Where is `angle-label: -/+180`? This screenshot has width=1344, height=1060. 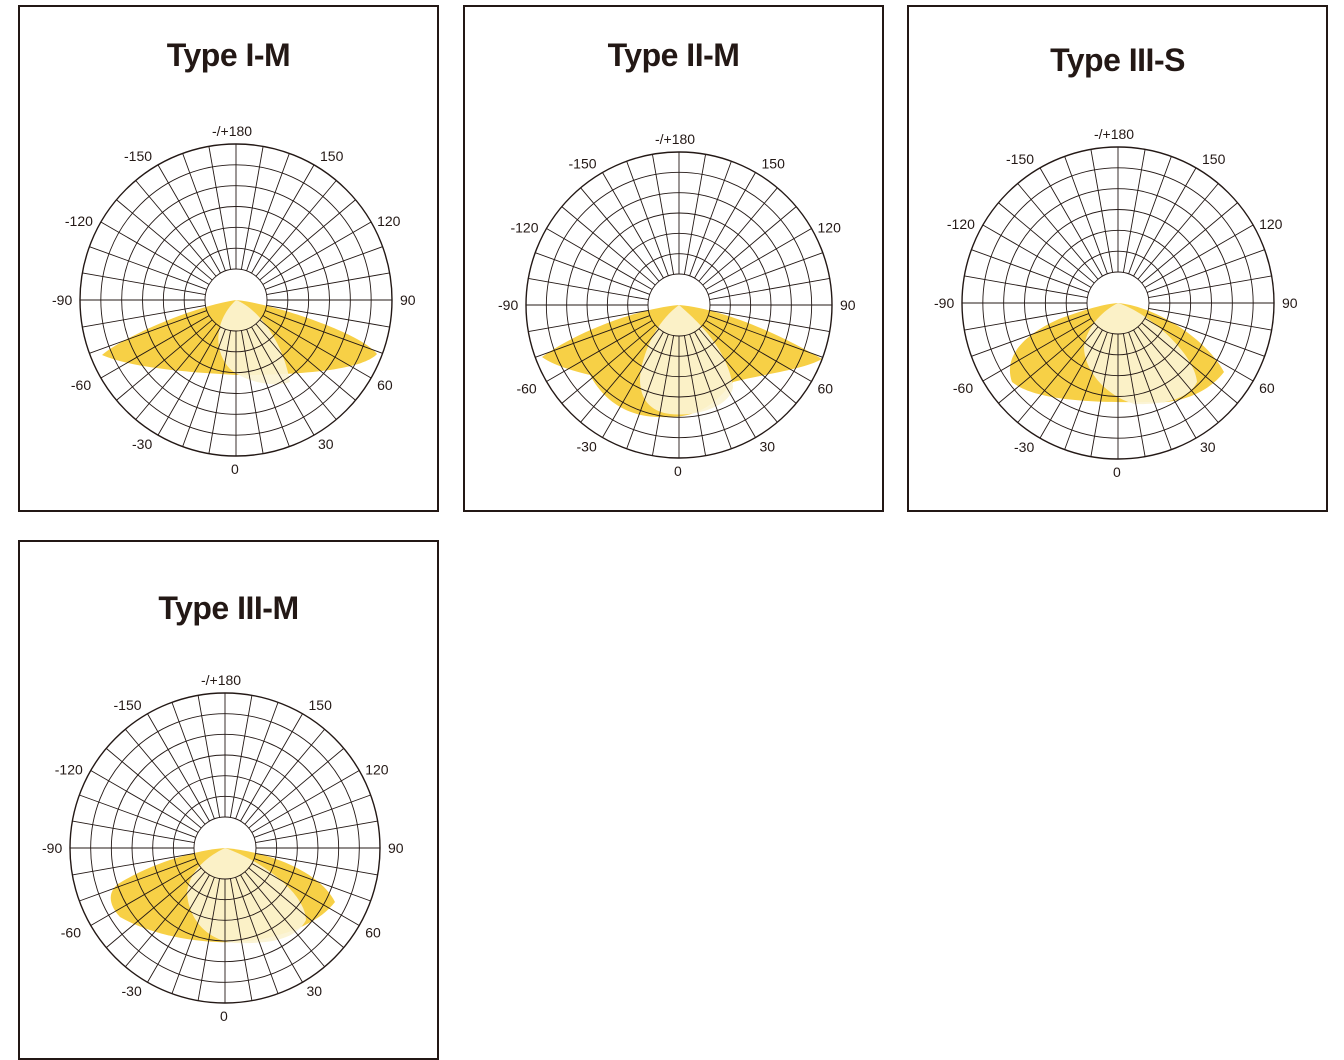
angle-label: -/+180 is located at coordinates (232, 131).